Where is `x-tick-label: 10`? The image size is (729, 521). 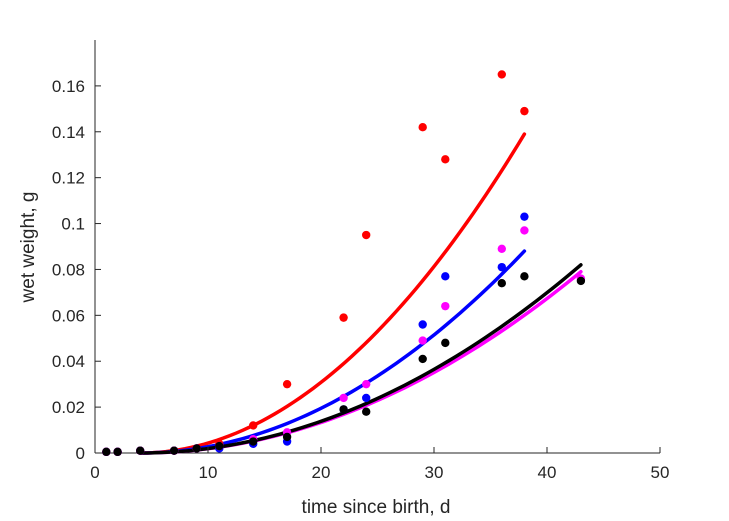
x-tick-label: 10 is located at coordinates (208, 472).